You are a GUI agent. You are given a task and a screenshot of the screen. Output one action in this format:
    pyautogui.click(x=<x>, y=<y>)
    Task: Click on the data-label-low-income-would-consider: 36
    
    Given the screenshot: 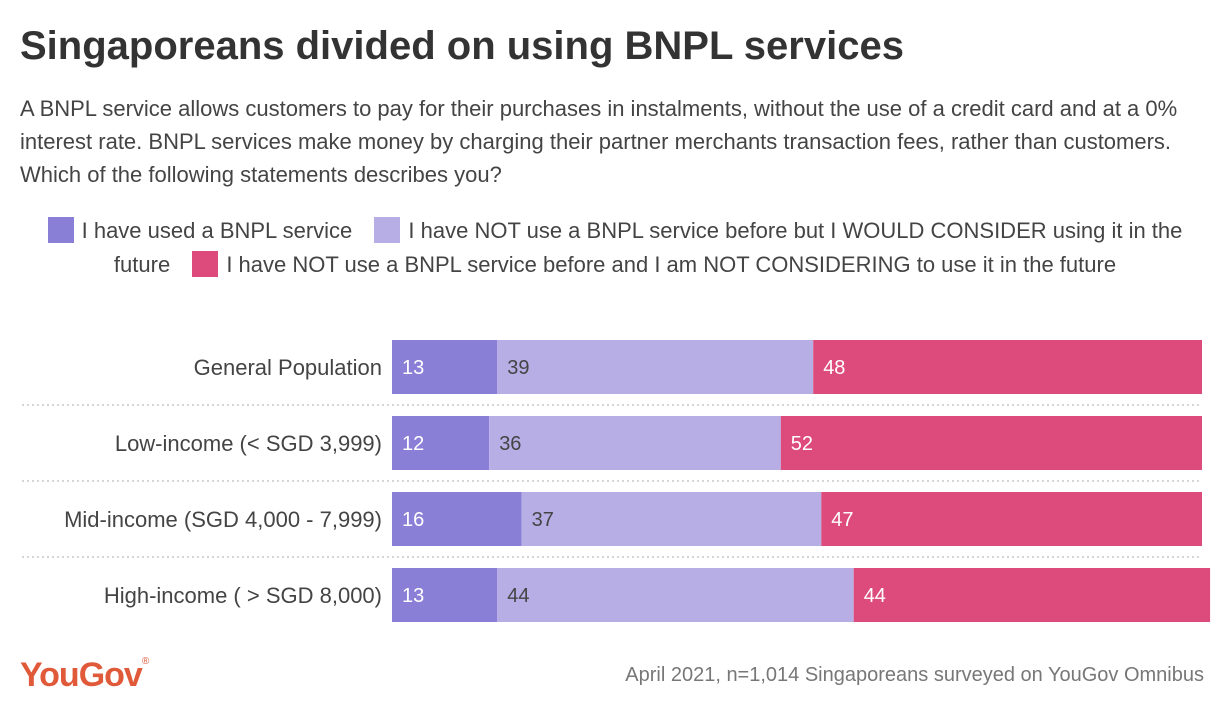 What is the action you would take?
    pyautogui.click(x=510, y=444)
    